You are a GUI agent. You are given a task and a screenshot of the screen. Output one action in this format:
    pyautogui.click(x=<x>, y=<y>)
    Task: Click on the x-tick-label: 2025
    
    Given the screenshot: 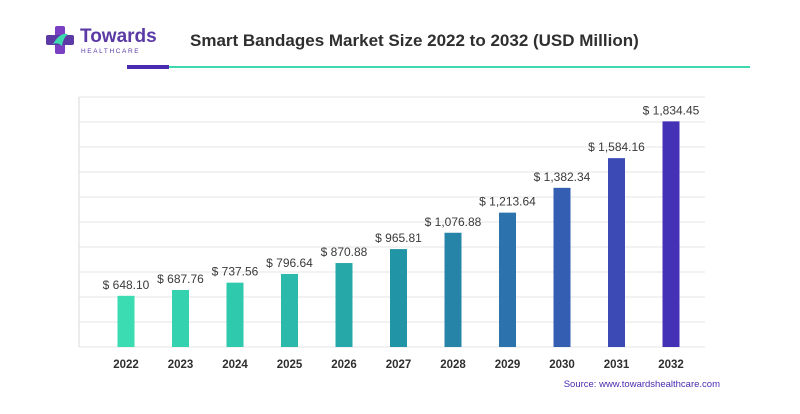 What is the action you would take?
    pyautogui.click(x=290, y=365)
    